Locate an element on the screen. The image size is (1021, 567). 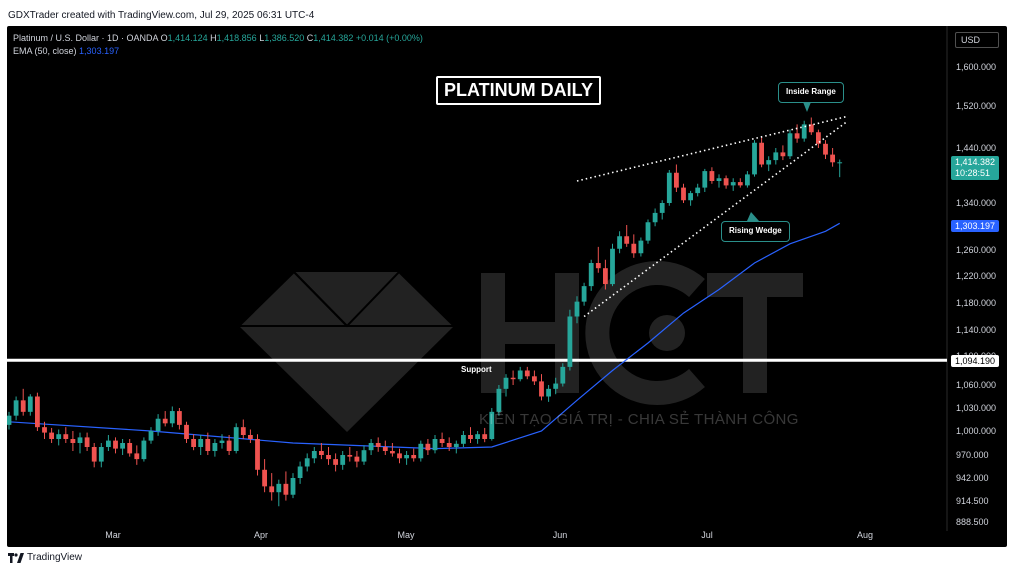
legend-ema-label: EMA (50, close) is located at coordinates (45, 51).